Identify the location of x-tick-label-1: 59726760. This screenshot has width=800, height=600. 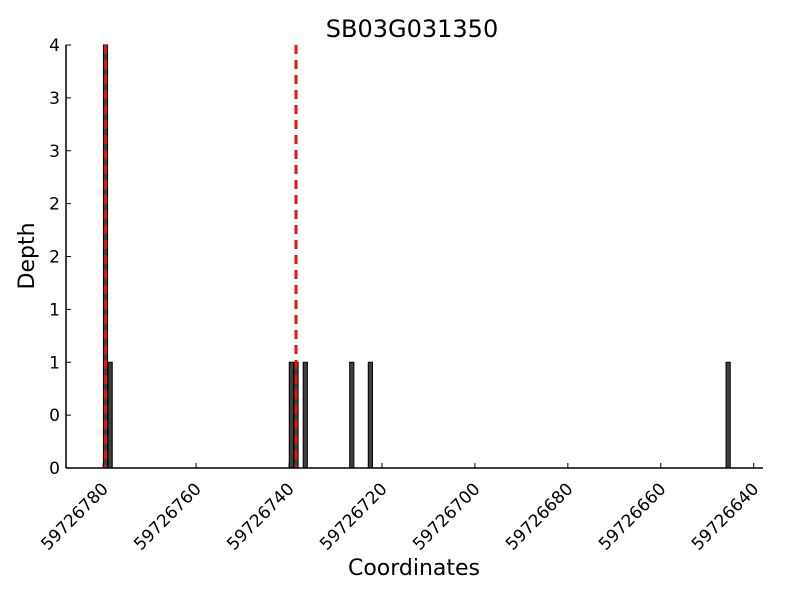
(167, 516).